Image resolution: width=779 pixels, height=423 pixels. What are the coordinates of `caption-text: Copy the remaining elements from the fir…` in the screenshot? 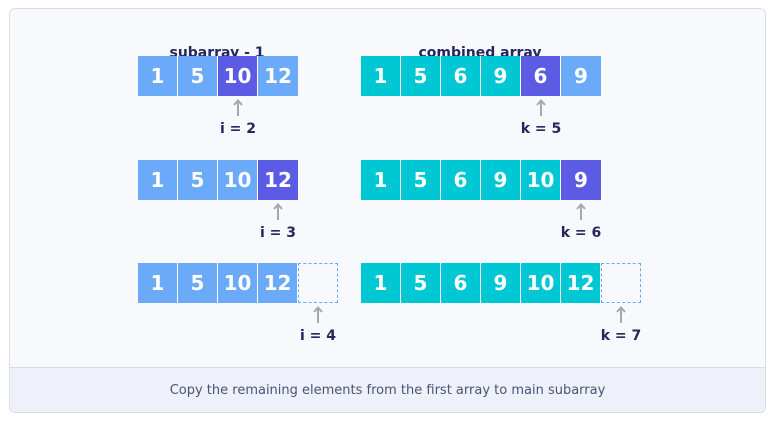 It's located at (387, 390).